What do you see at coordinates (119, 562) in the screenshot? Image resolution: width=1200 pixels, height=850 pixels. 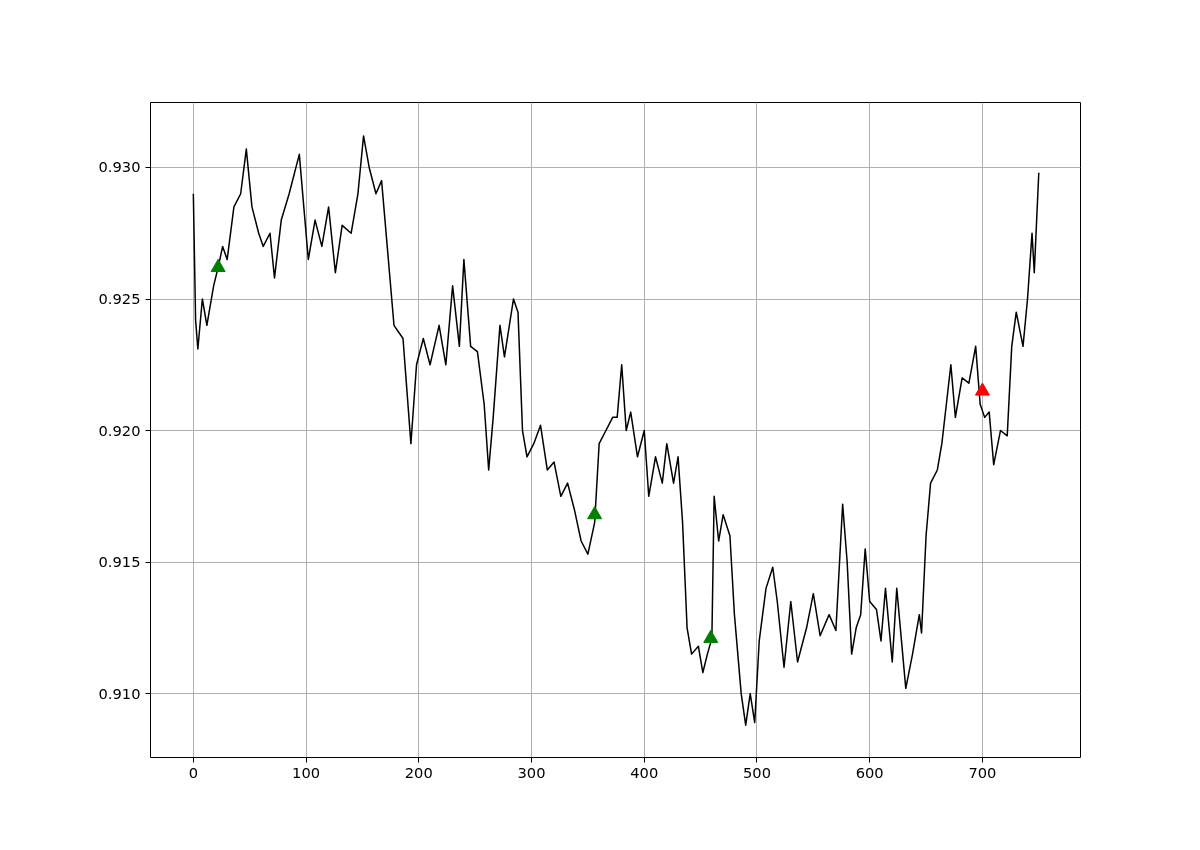 I see `y-tick-label: 0.915` at bounding box center [119, 562].